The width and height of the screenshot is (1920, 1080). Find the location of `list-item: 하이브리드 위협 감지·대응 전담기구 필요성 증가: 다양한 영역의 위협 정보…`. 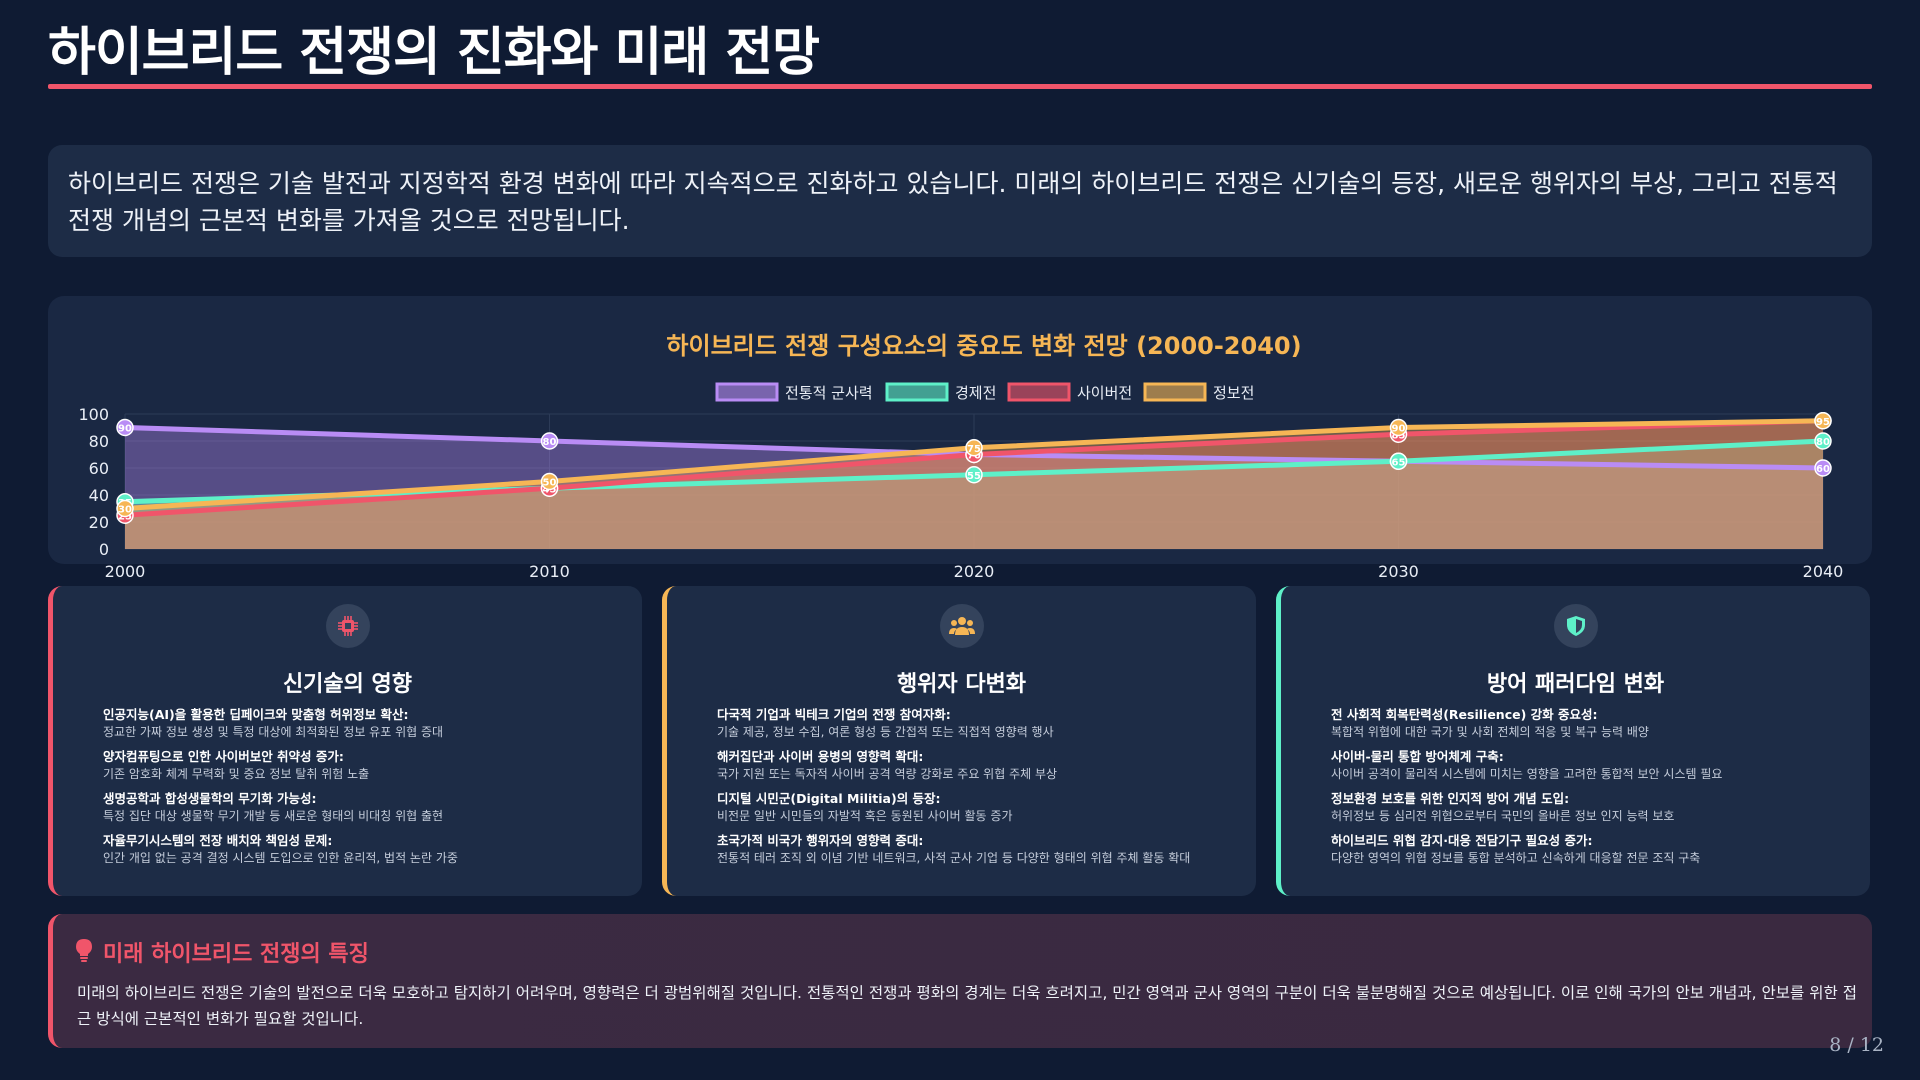

list-item: 하이브리드 위협 감지·대응 전담기구 필요성 증가: 다양한 영역의 위협 정보… is located at coordinates (1591, 849).